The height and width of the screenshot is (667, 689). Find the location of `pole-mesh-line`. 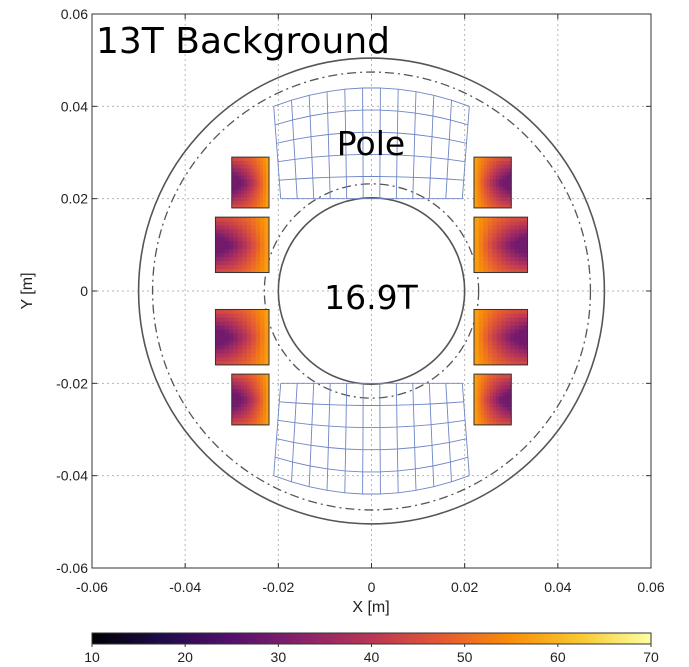

pole-mesh-line is located at coordinates (371, 424).